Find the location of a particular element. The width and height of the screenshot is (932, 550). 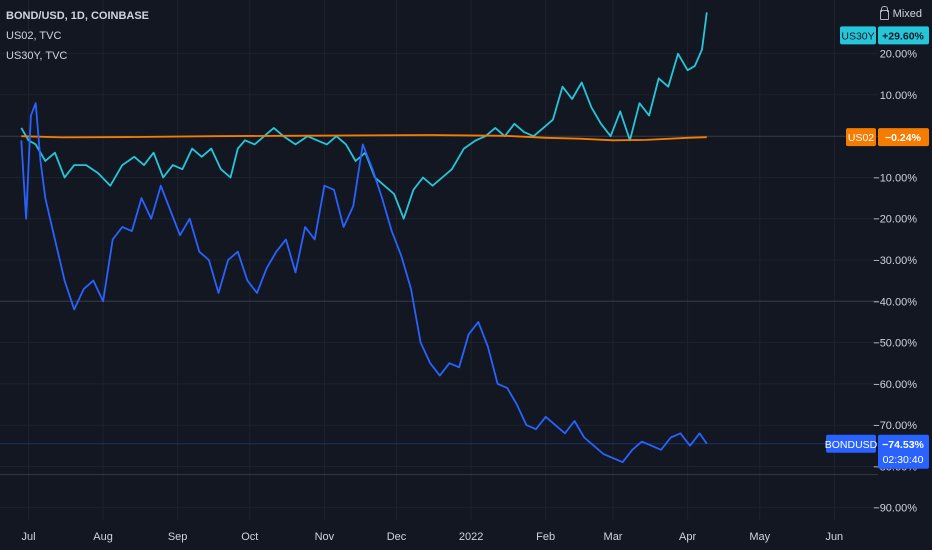

y-tick-label: −10.00% is located at coordinates (895, 178).